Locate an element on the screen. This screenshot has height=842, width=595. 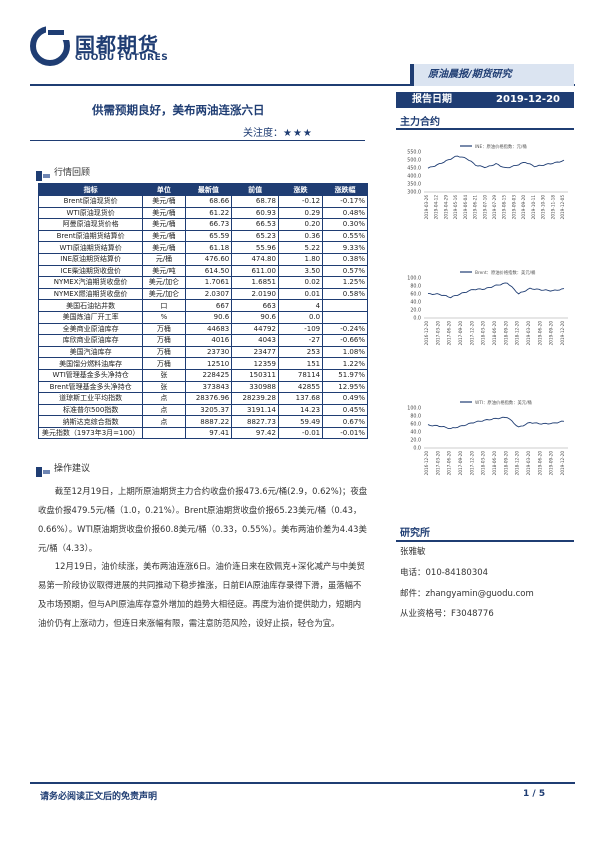
y-tick-label: 450.0 is located at coordinates (414, 169).